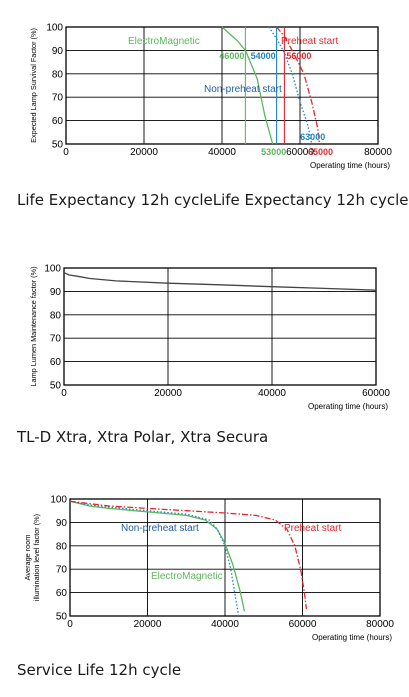 The width and height of the screenshot is (409, 697). What do you see at coordinates (58, 51) in the screenshot?
I see `chart1-y-tick-label: 90` at bounding box center [58, 51].